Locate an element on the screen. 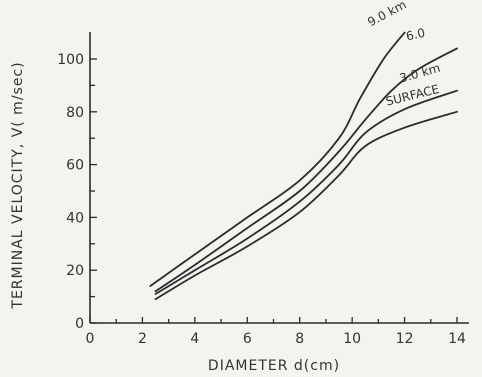  x-tick-label: 14 is located at coordinates (457, 339).